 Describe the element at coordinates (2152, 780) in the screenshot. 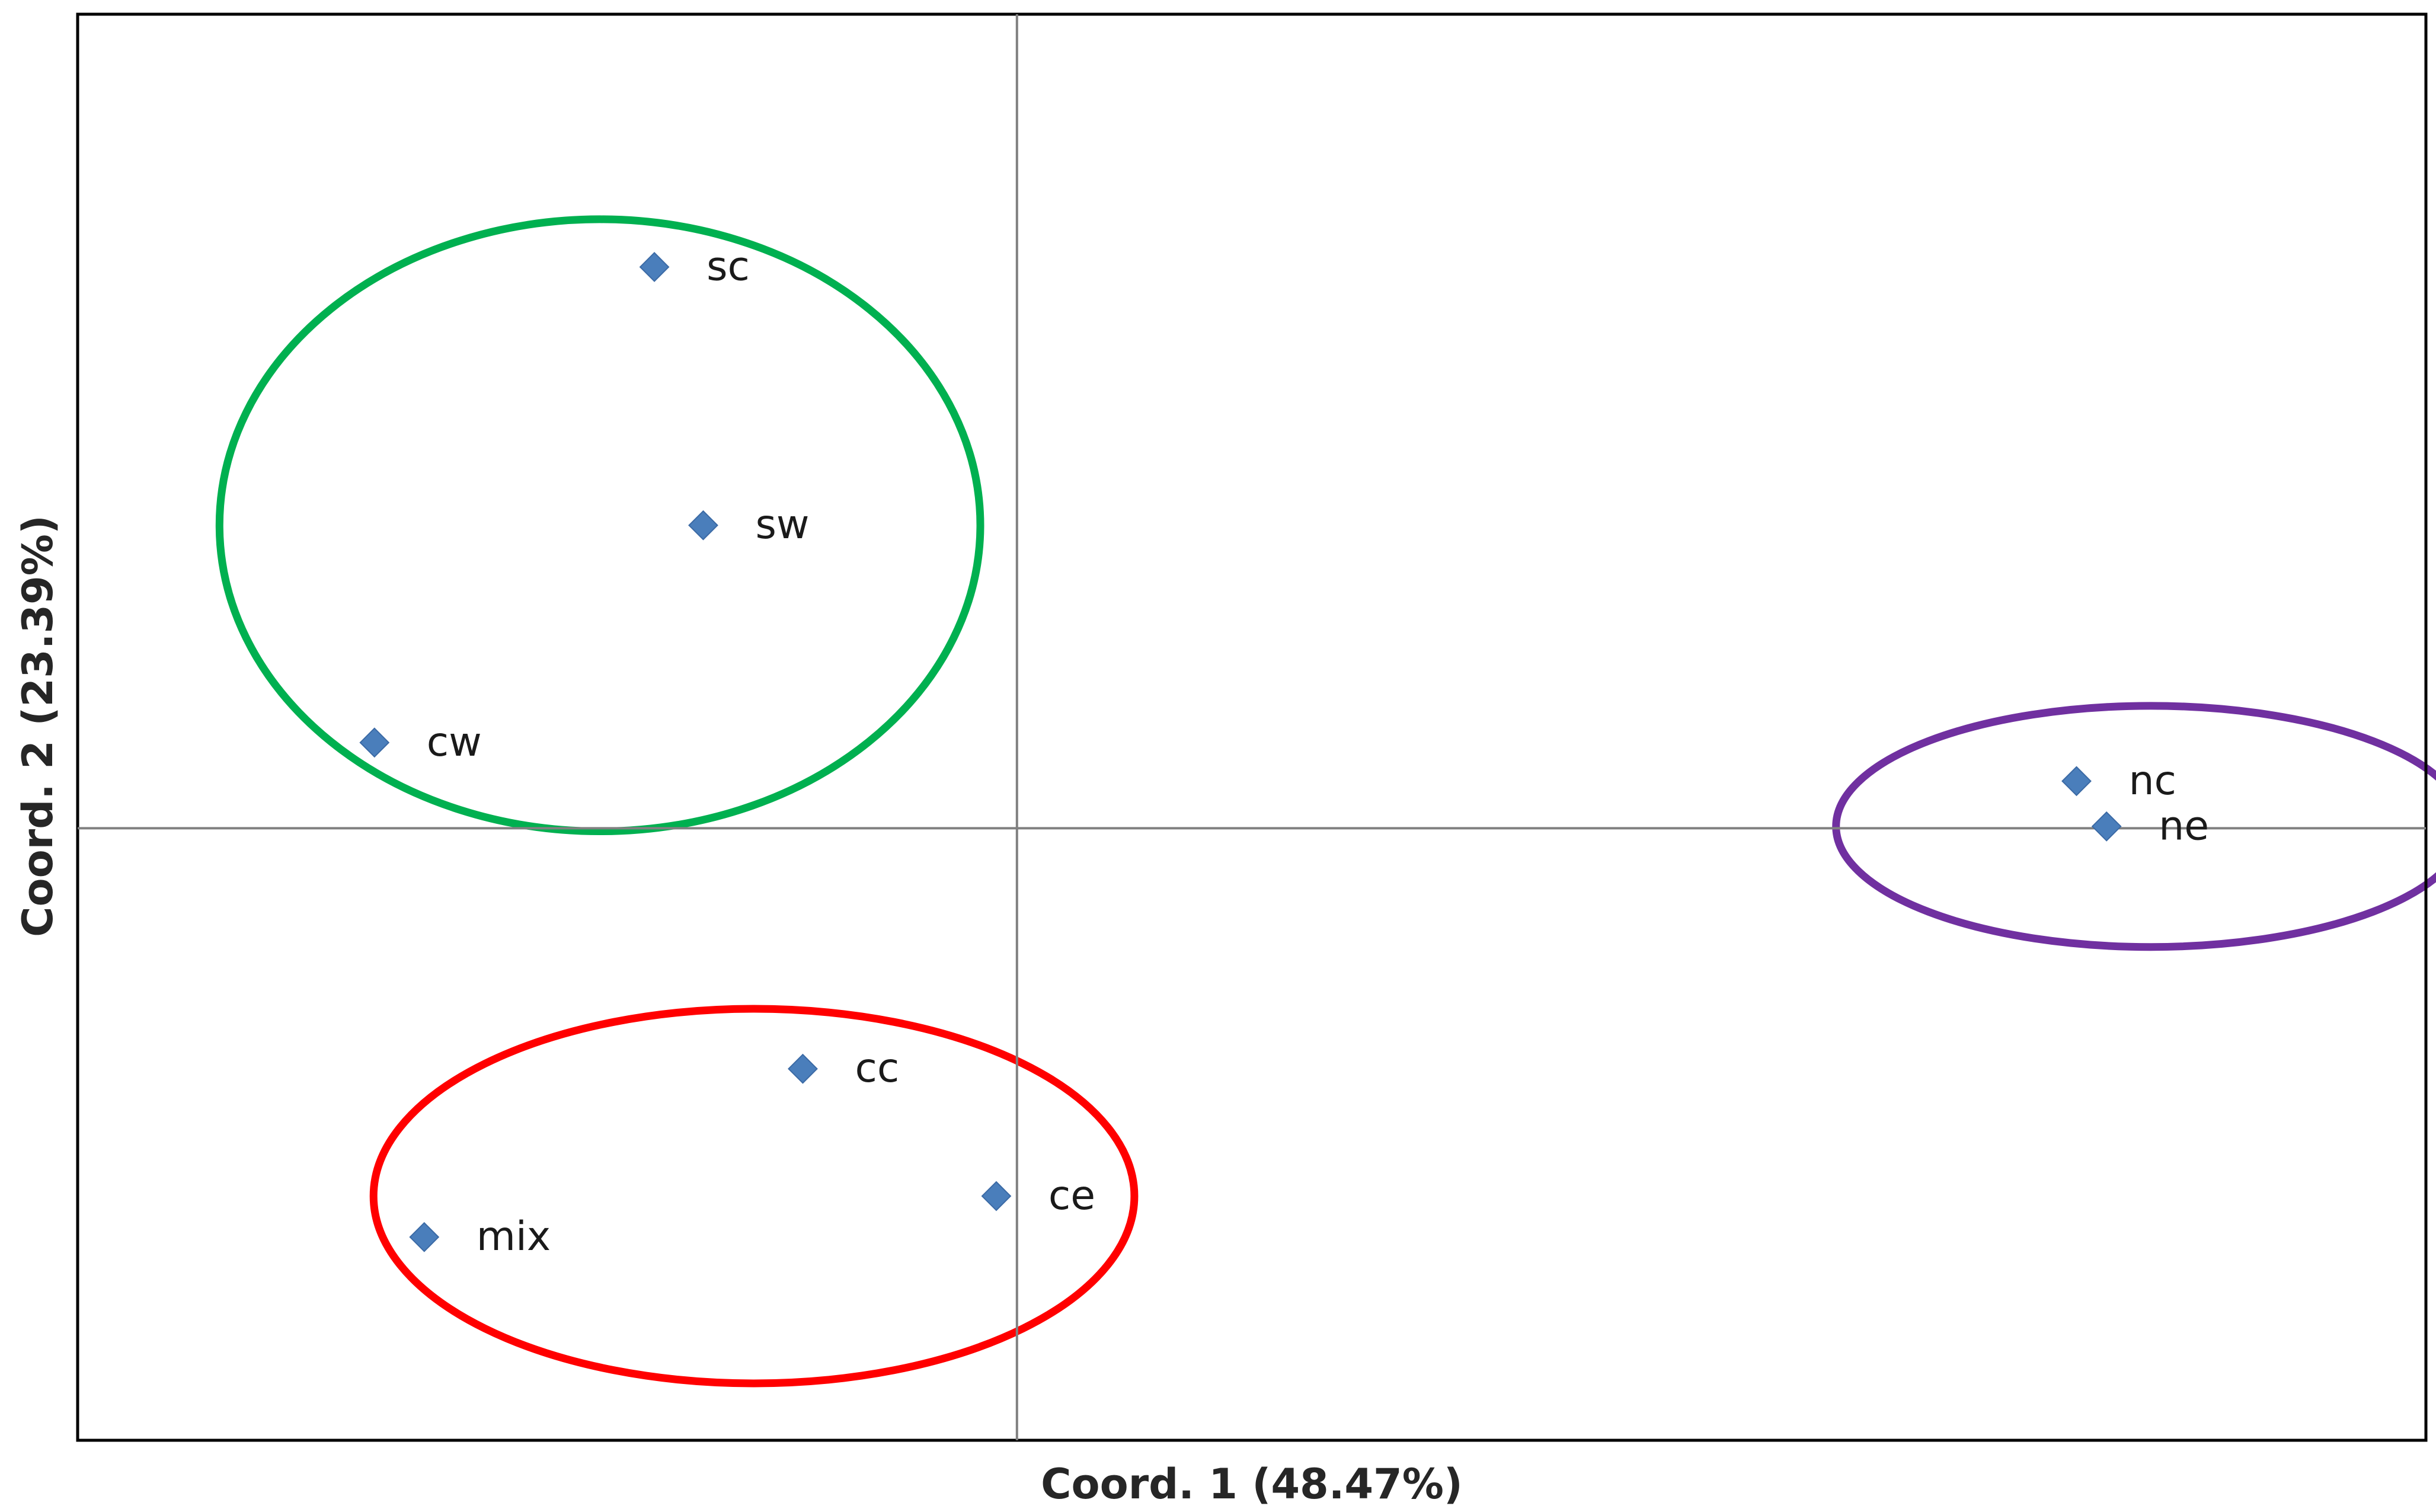

I see `point-label-nc: nc` at that location.